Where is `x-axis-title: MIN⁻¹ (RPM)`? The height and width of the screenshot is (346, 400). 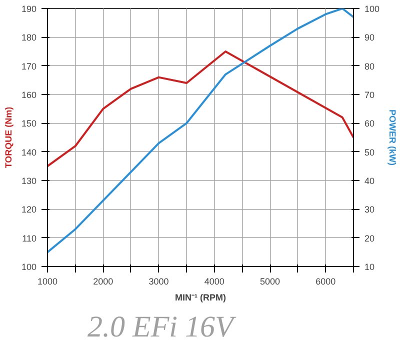 x-axis-title: MIN⁻¹ (RPM) is located at coordinates (200, 297).